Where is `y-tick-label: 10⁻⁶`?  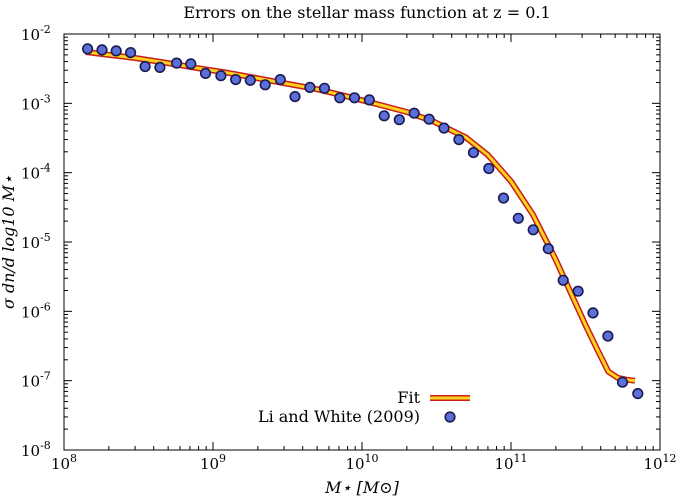 y-tick-label: 10⁻⁶ is located at coordinates (36, 310).